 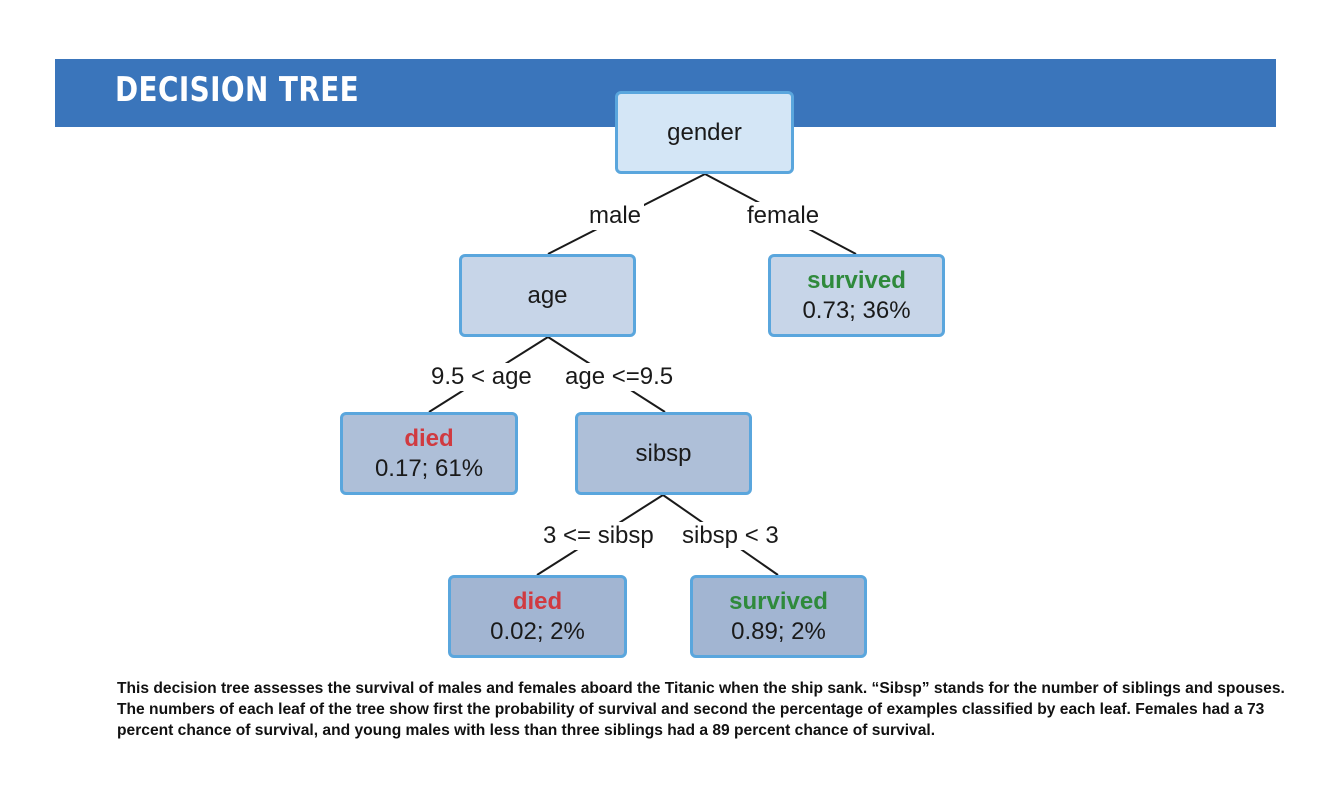 What do you see at coordinates (537, 616) in the screenshot?
I see `leaf-many-sibs-died: died 0.02; 2%` at bounding box center [537, 616].